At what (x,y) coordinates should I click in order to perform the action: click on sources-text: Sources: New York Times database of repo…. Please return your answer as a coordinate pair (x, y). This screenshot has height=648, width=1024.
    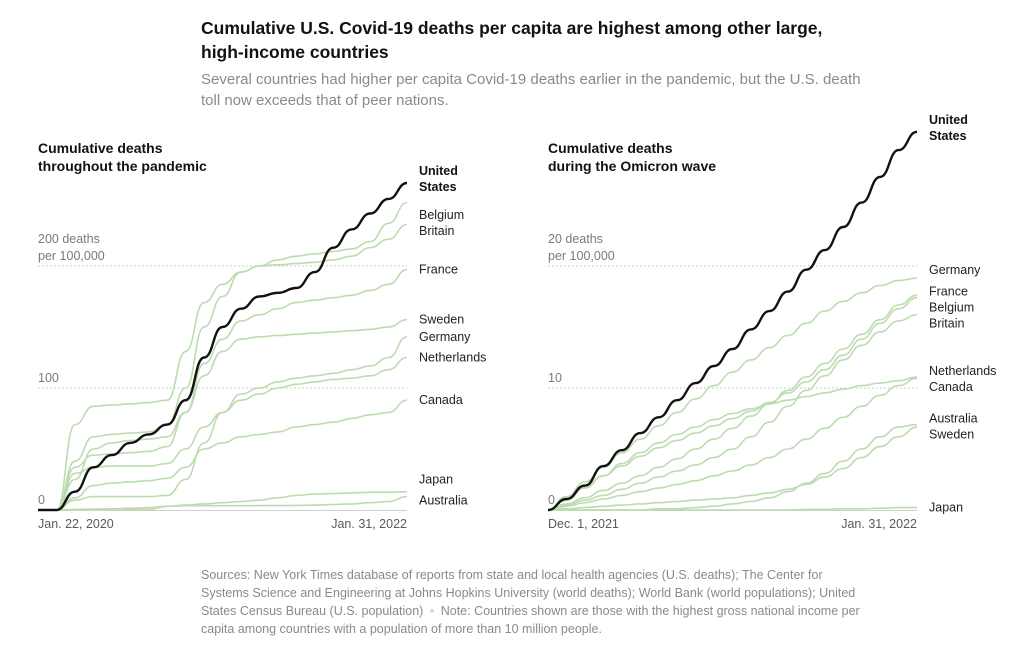
    Looking at the image, I should click on (528, 593).